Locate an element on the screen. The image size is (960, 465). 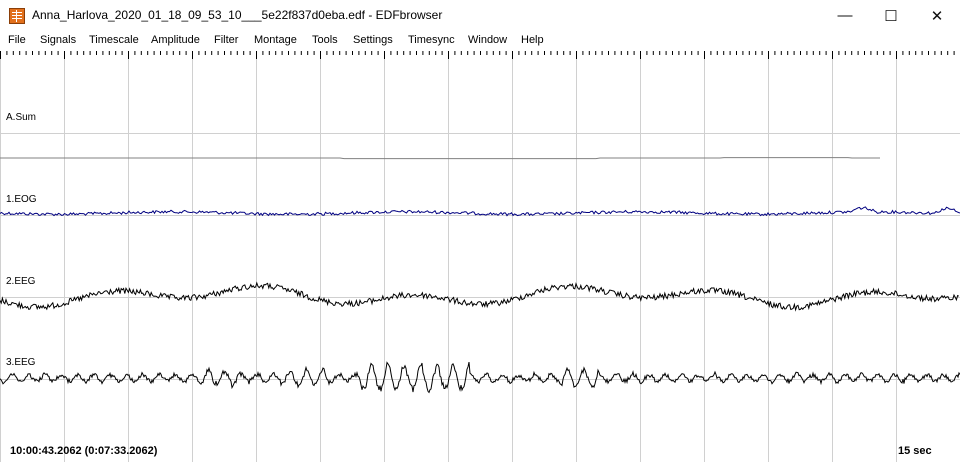
menu-montage: Montage is located at coordinates (275, 40).